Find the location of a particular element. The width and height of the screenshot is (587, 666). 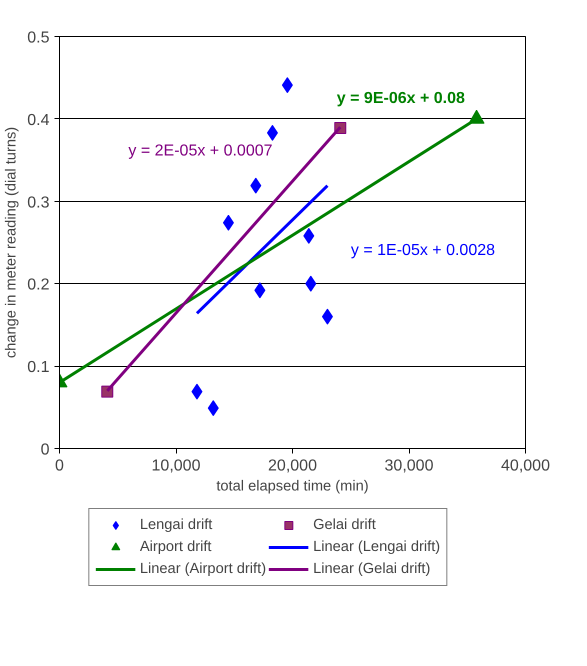

x-tick-label: 30,000 is located at coordinates (409, 466).